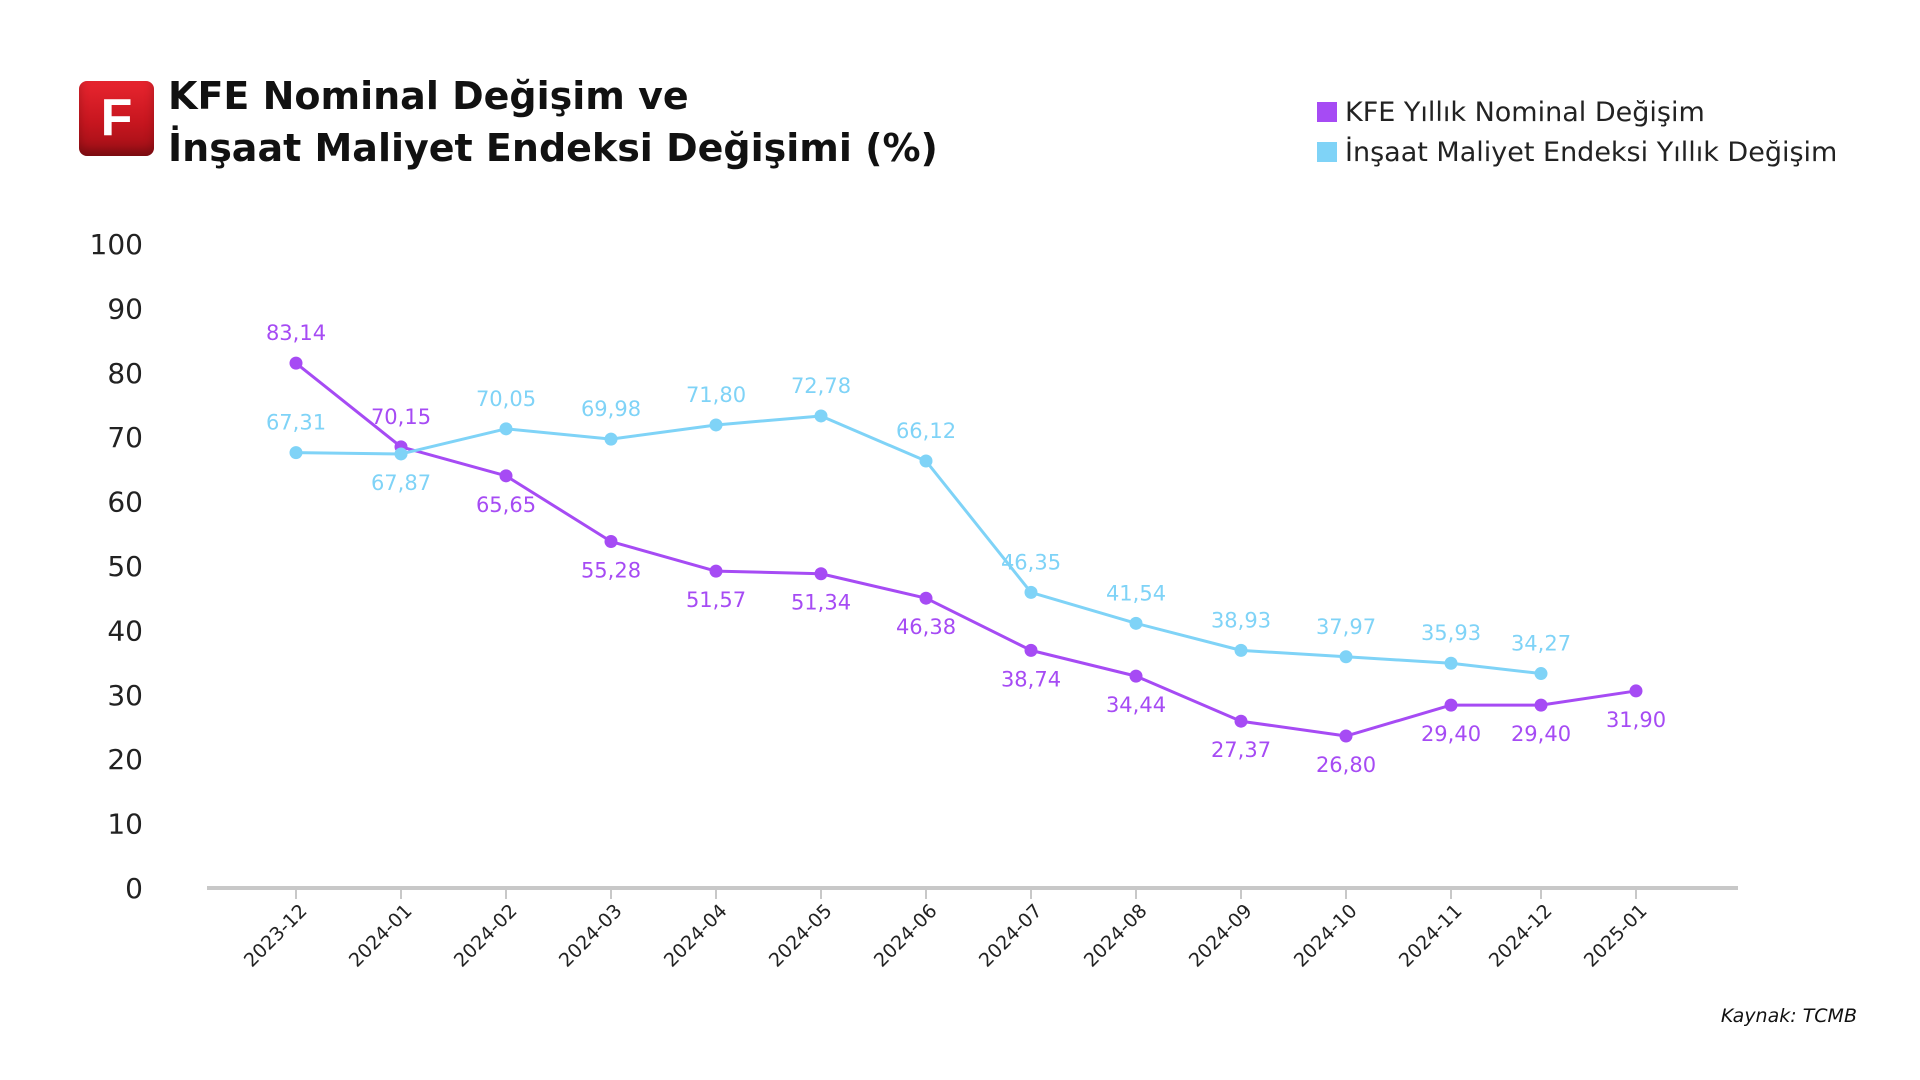  Describe the element at coordinates (821, 386) in the screenshot. I see `data-label-1: 72,78` at that location.